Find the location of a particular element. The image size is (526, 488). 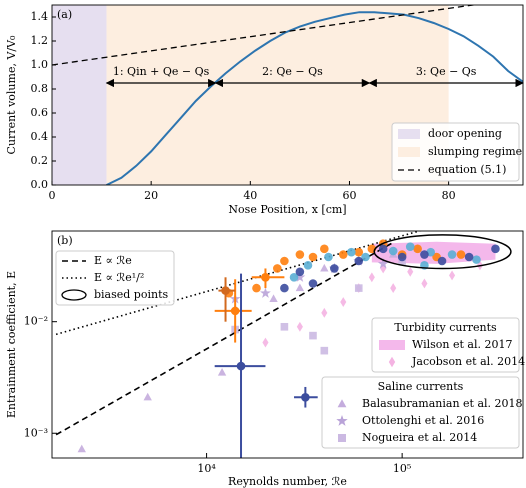

legend-ellipse is located at coordinates (74, 295).